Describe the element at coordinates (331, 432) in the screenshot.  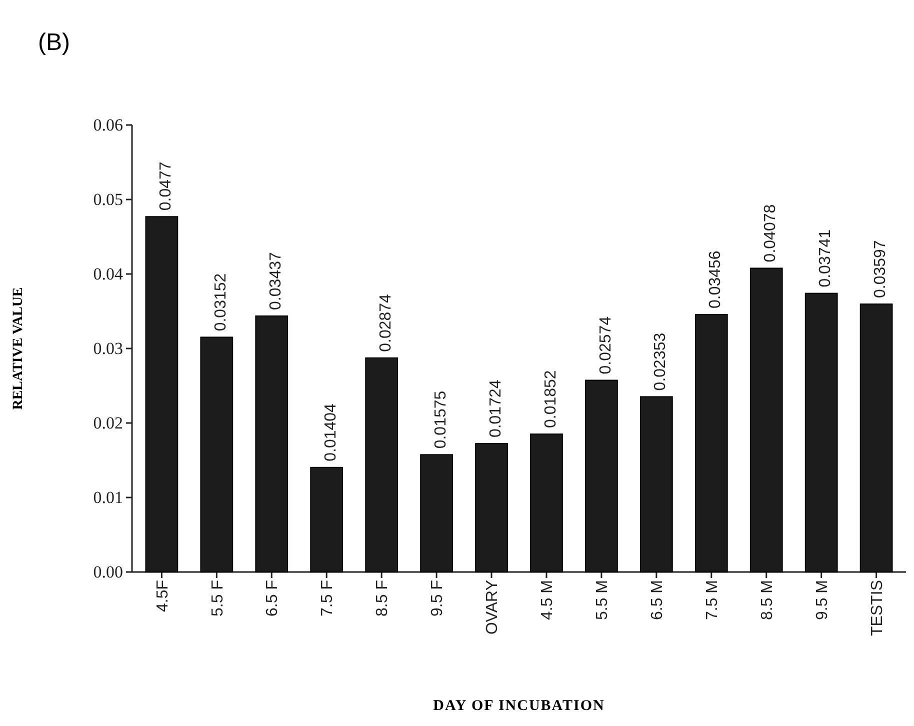
I see `data-label: 0.01404` at that location.